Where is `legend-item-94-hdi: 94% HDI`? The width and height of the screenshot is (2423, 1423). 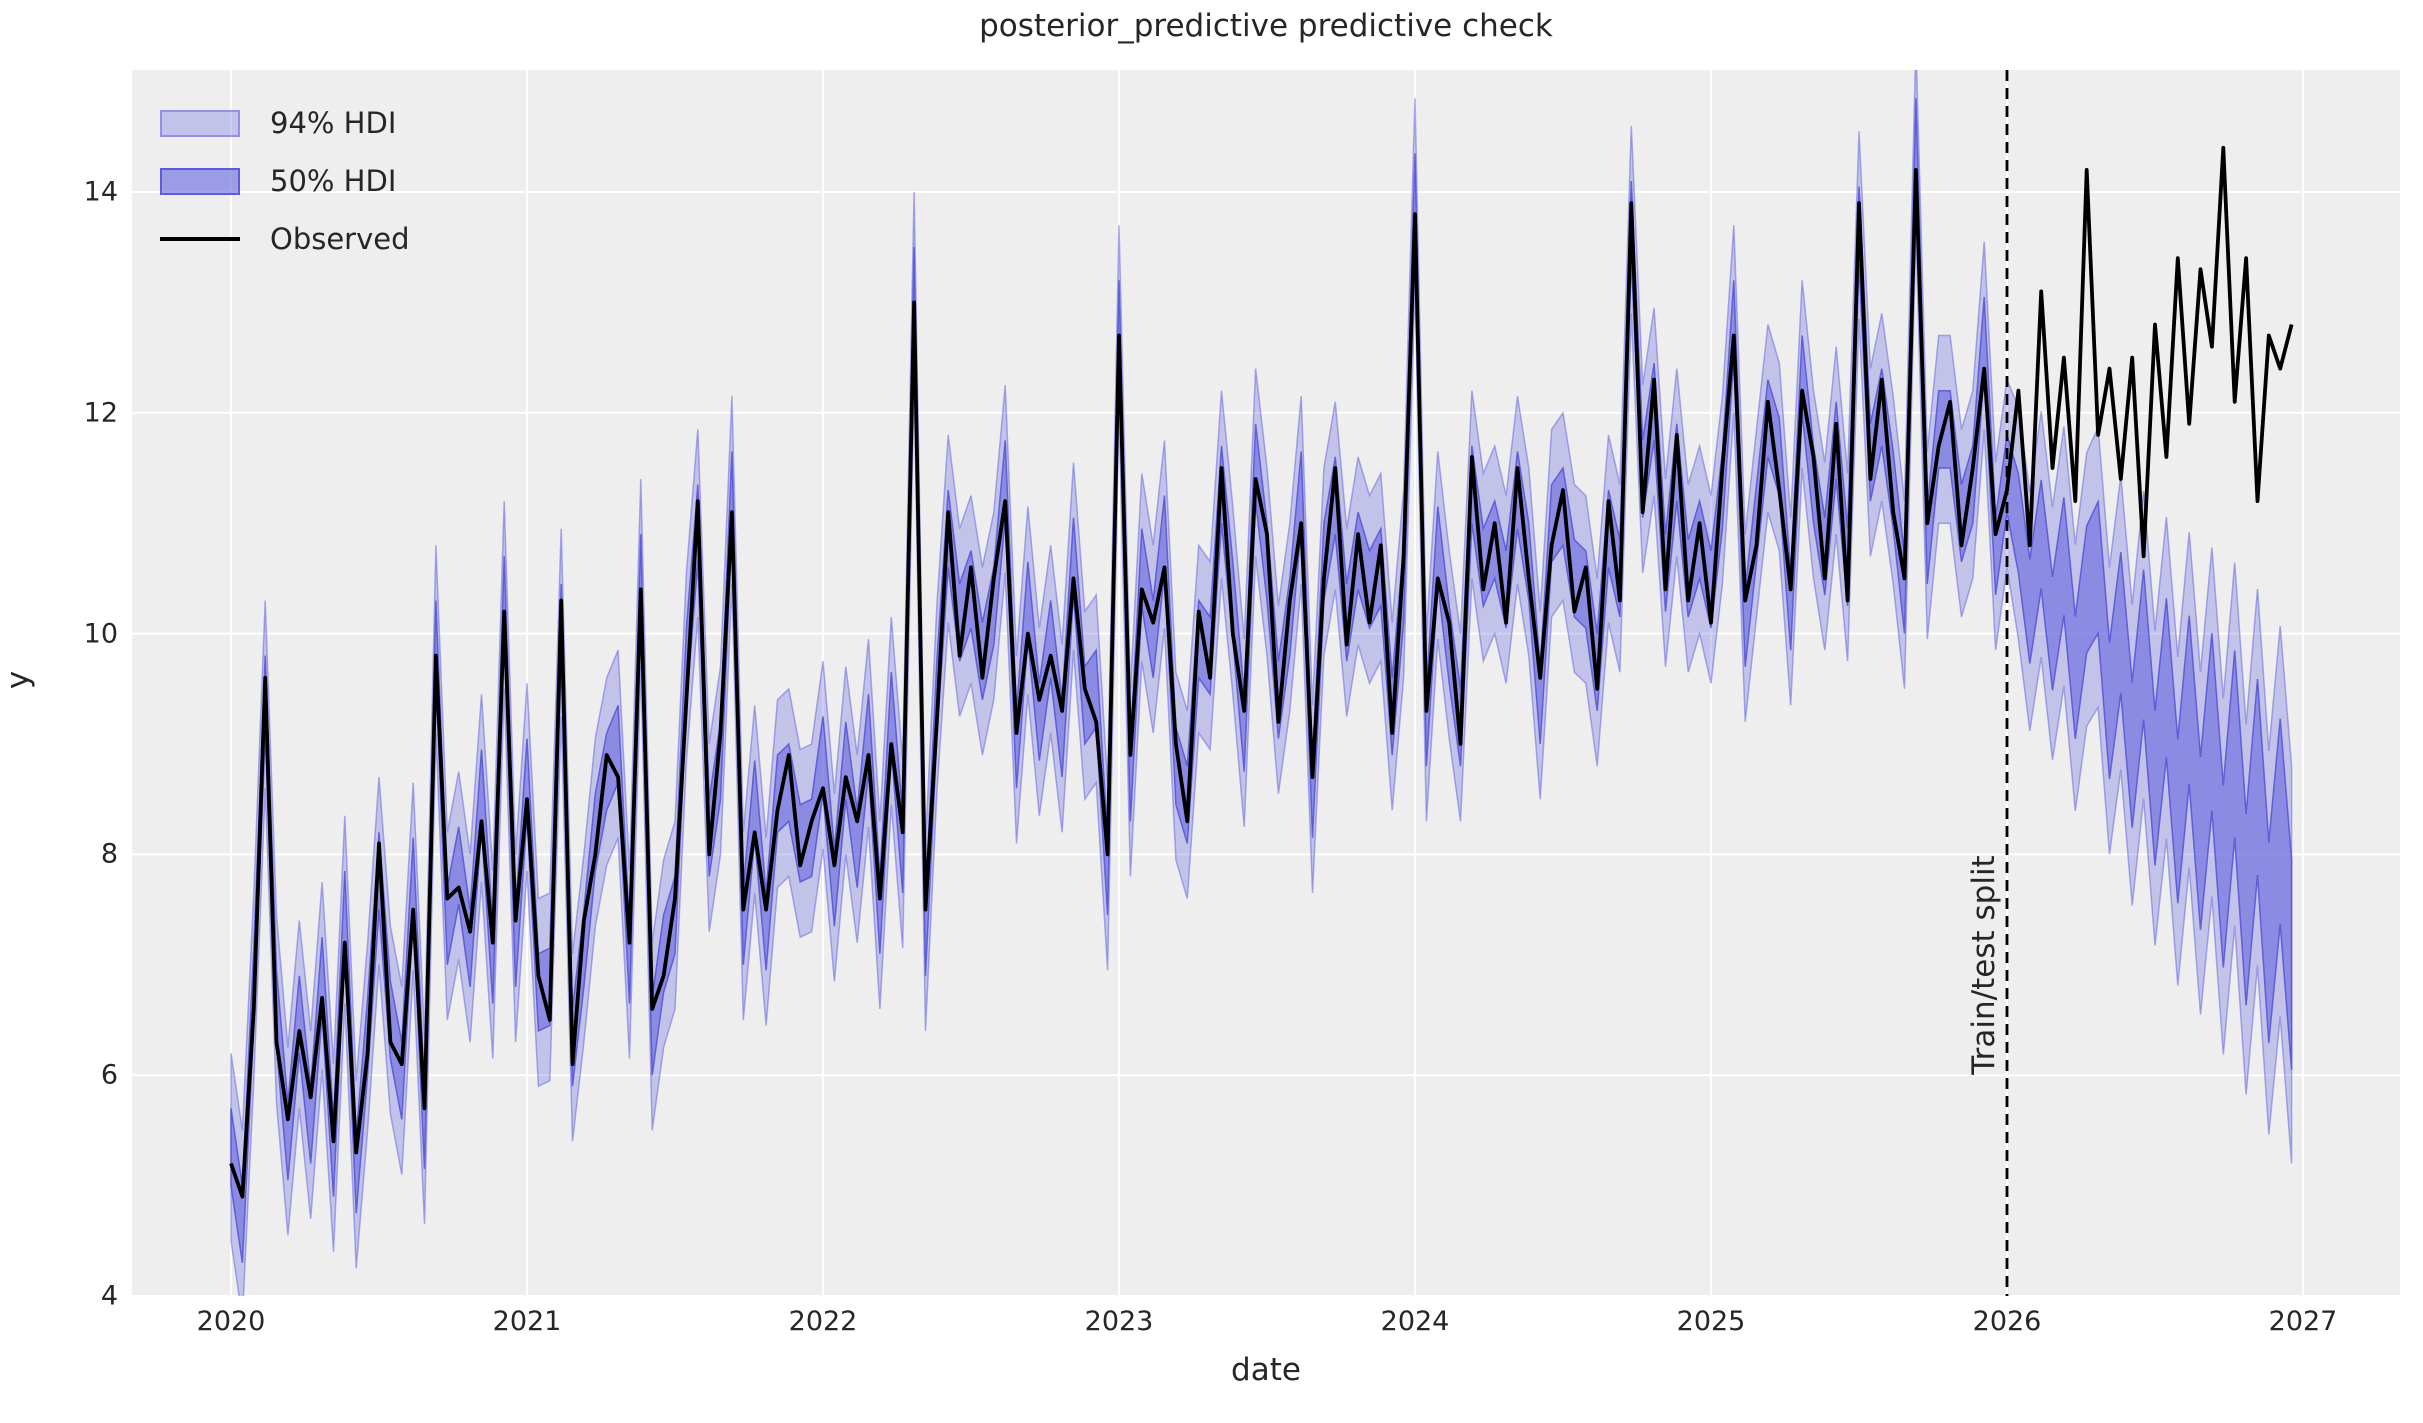 legend-item-94-hdi: 94% HDI is located at coordinates (285, 123).